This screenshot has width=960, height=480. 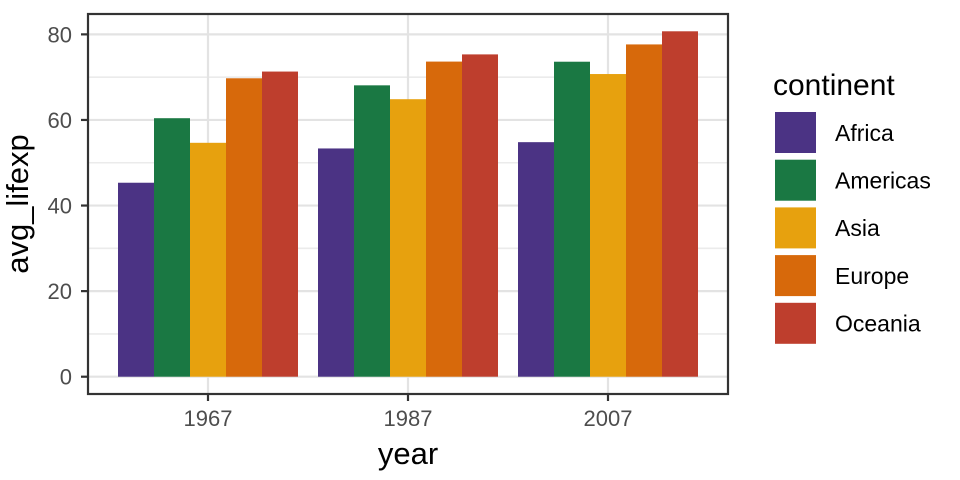 I want to click on bar-europe-2007, so click(x=644, y=210).